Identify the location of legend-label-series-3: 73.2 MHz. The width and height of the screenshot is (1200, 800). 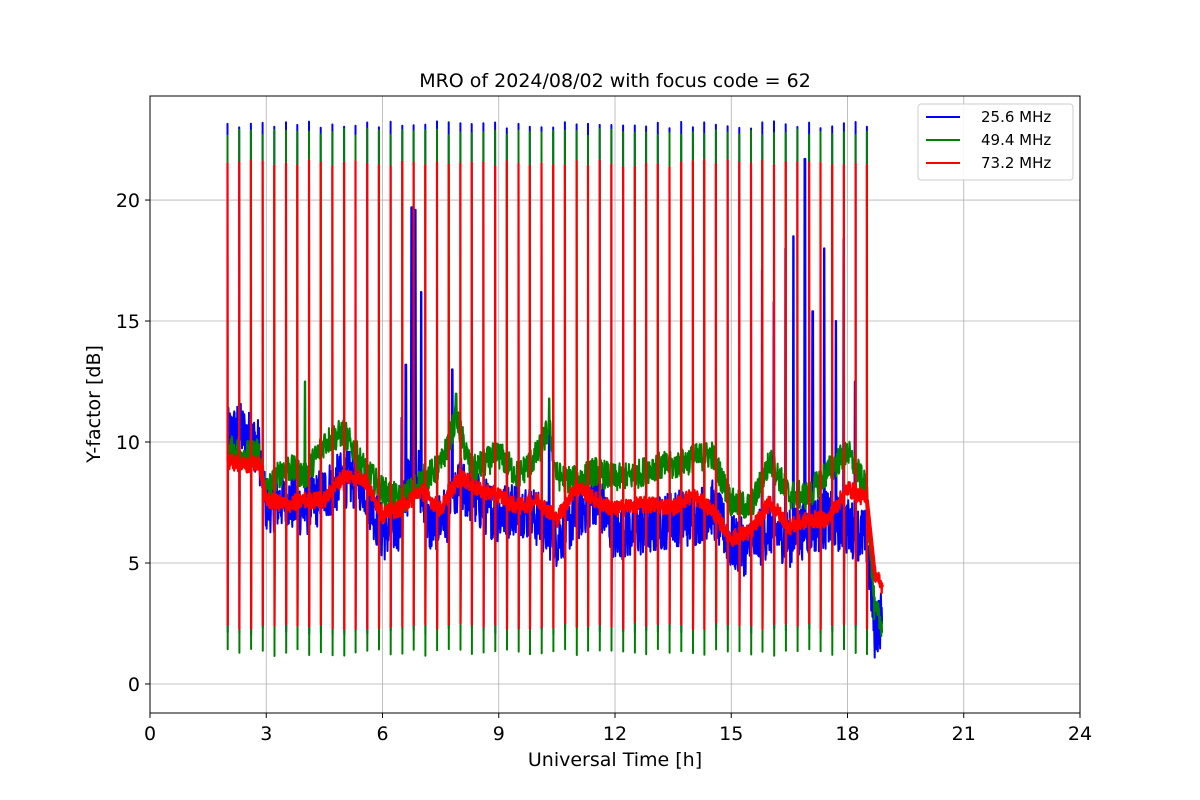
(1016, 163).